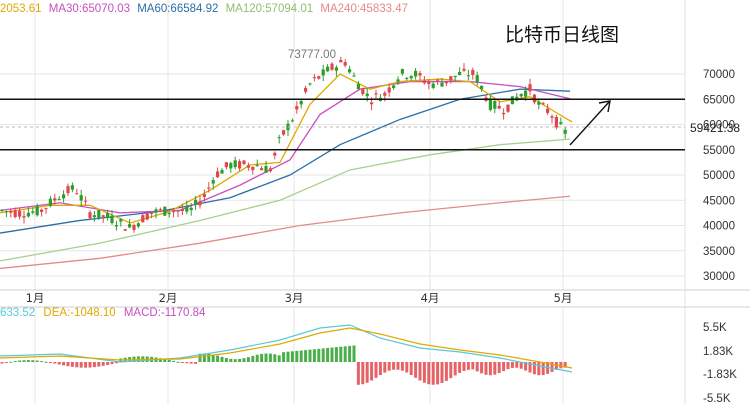 The width and height of the screenshot is (750, 408). Describe the element at coordinates (719, 75) in the screenshot. I see `y-tick-label: 70000` at that location.